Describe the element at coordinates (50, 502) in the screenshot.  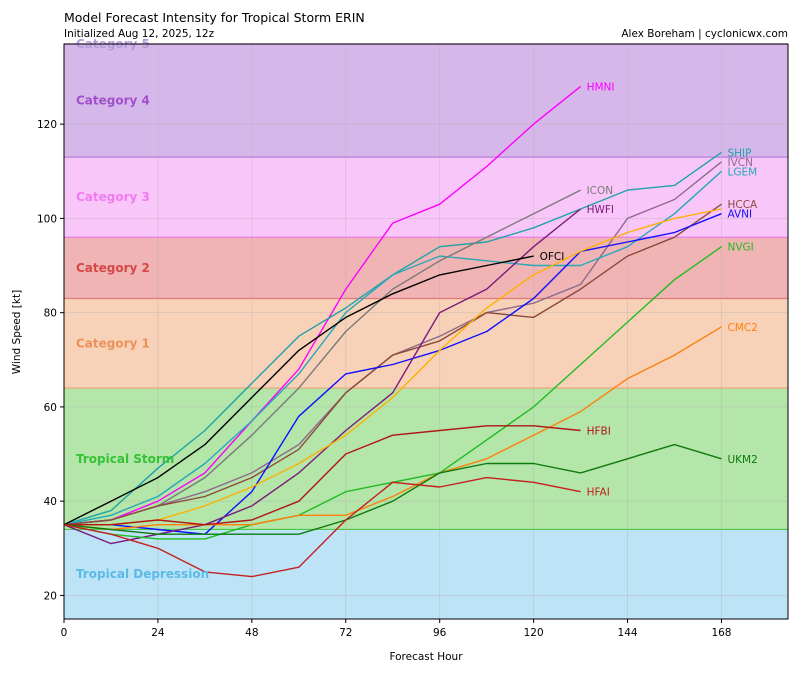
I see `y-tick-label: 40` at that location.